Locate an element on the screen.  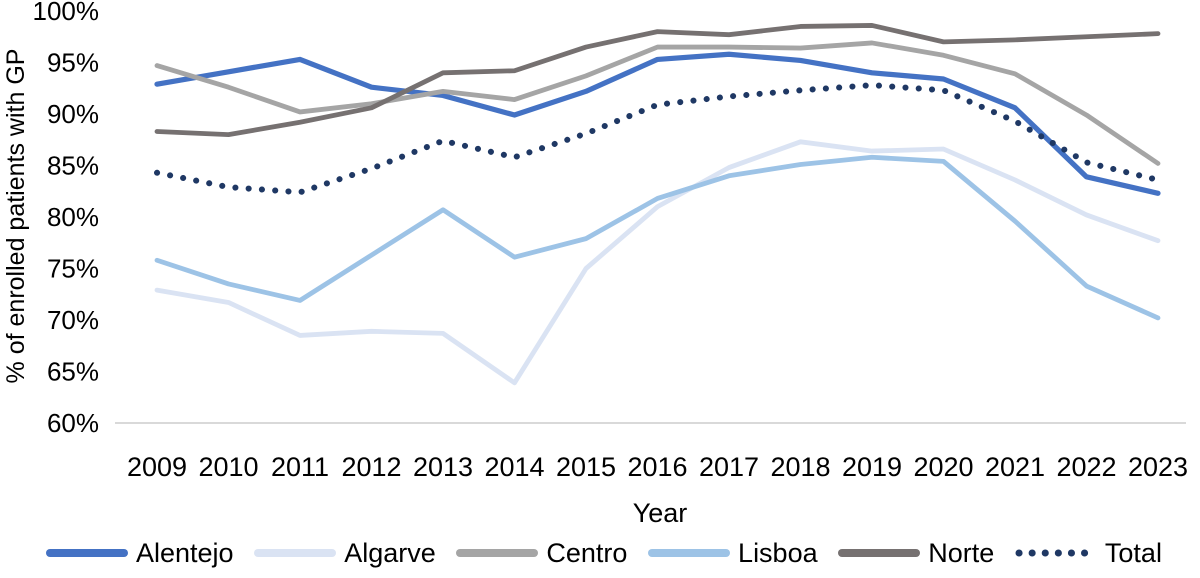
legend-item-alentejo: Alentejo is located at coordinates (139, 552).